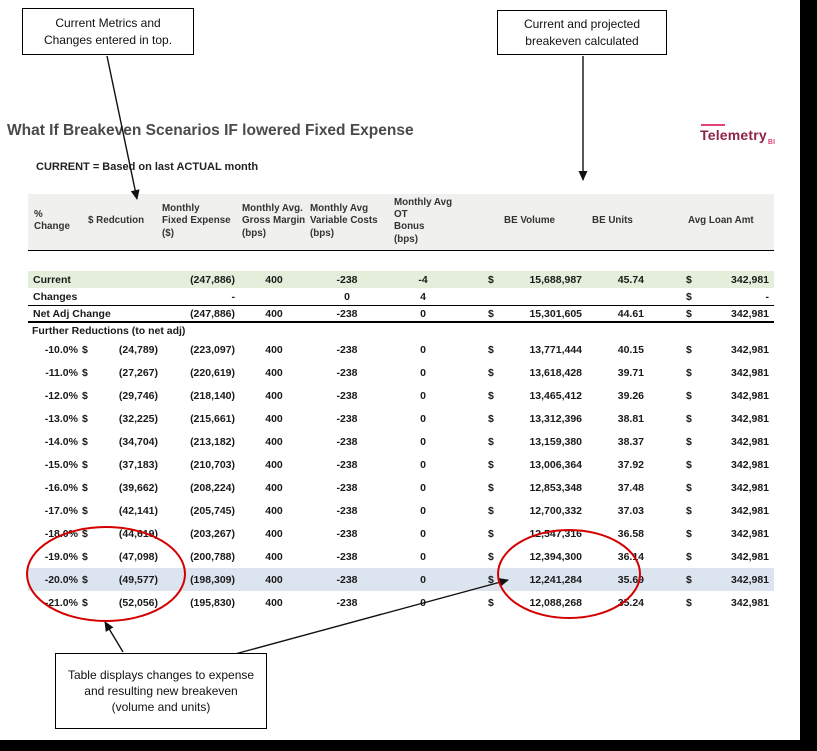 The height and width of the screenshot is (751, 817). What do you see at coordinates (738, 297) in the screenshot?
I see `avg-loan-cell: -` at bounding box center [738, 297].